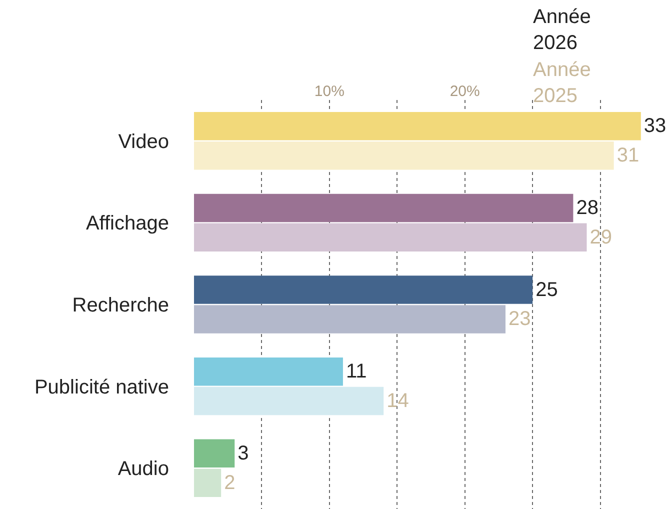 This screenshot has height=509, width=668. What do you see at coordinates (587, 207) in the screenshot?
I see `data-label: 28` at bounding box center [587, 207].